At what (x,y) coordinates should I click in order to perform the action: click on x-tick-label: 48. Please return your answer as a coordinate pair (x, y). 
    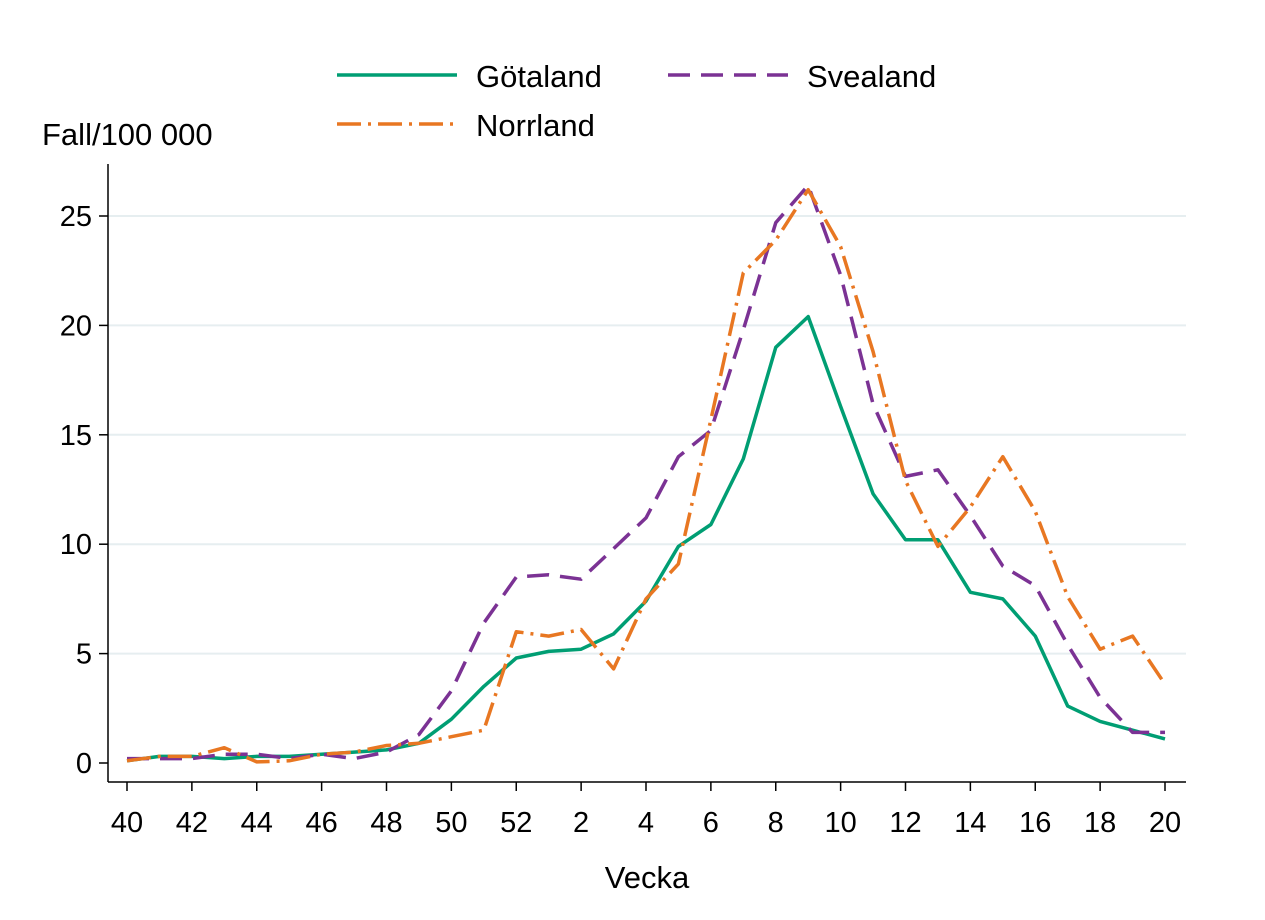
    Looking at the image, I should click on (386, 823).